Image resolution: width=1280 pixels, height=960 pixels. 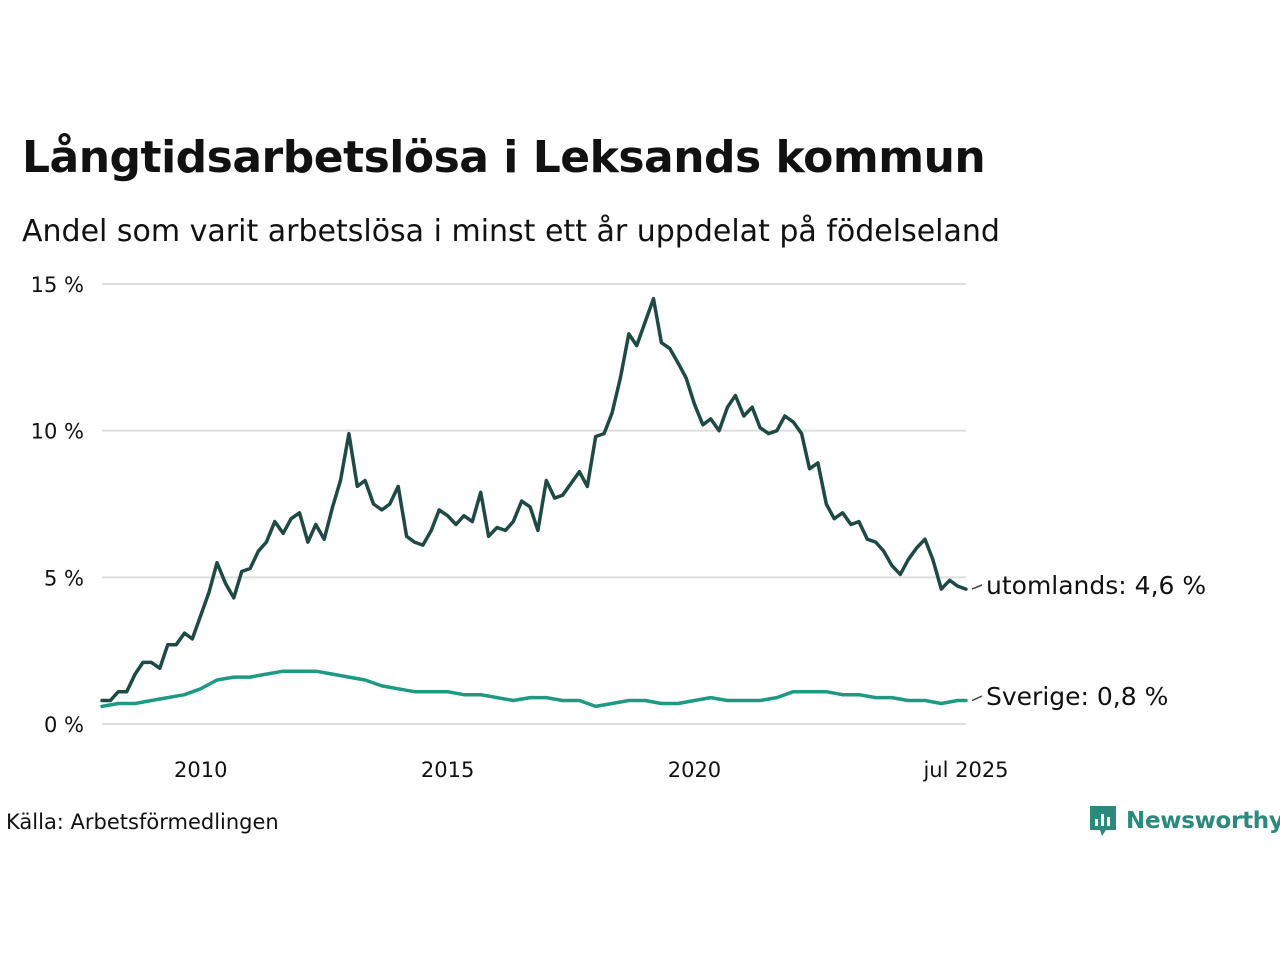 I want to click on source-note: Källa: Arbetsförmedlingen, so click(x=142, y=822).